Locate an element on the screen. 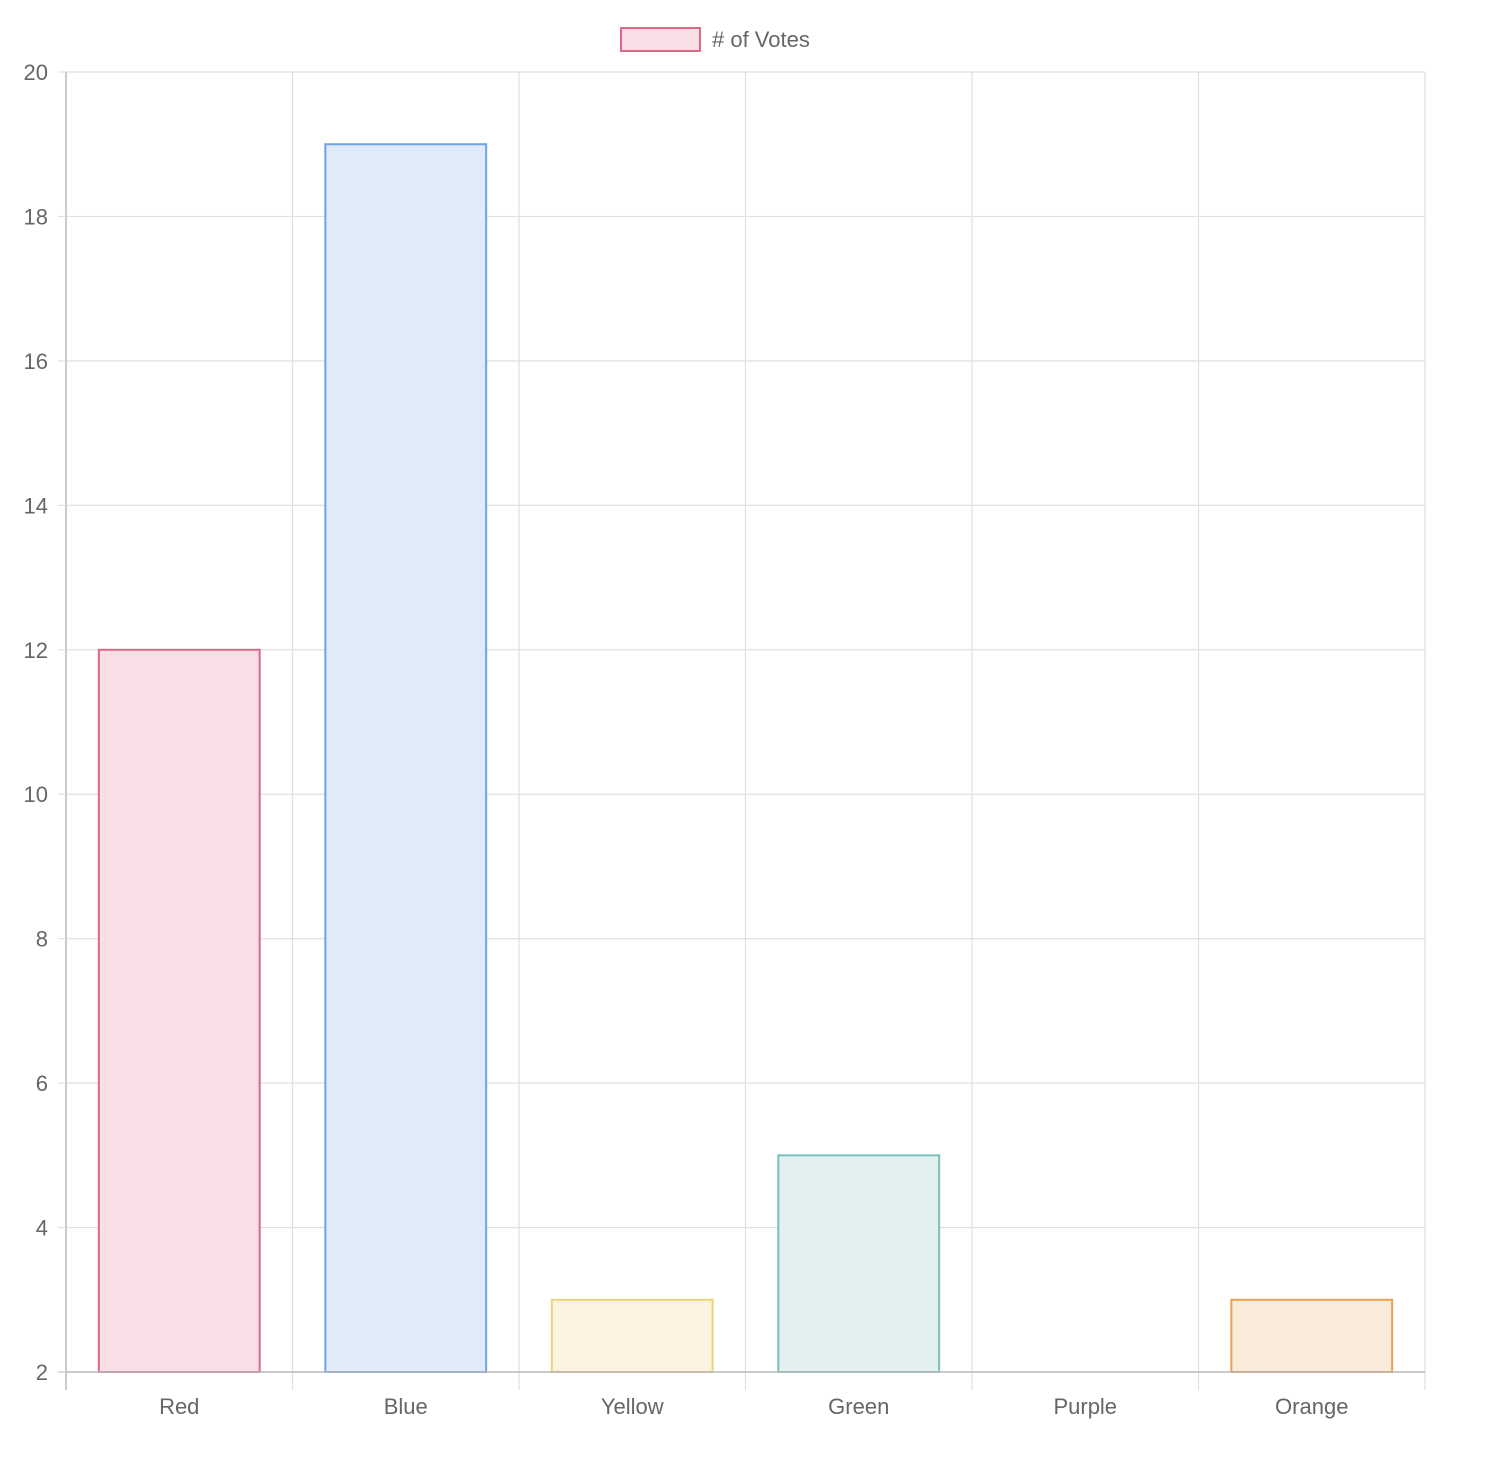  legend-swatch is located at coordinates (660, 39).